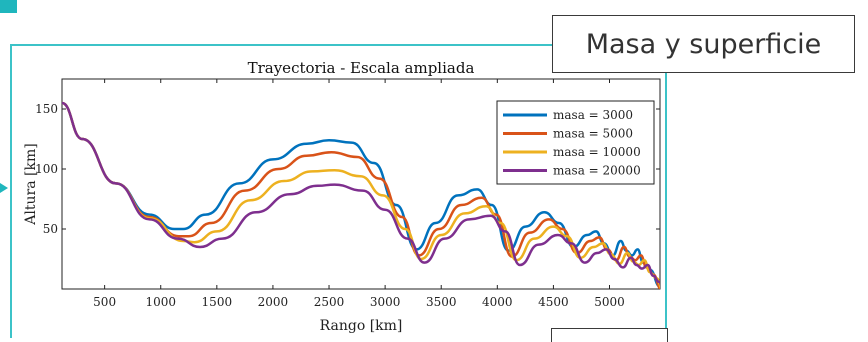 The image size is (868, 342). I want to click on x-tick-label: 3000, so click(385, 302).